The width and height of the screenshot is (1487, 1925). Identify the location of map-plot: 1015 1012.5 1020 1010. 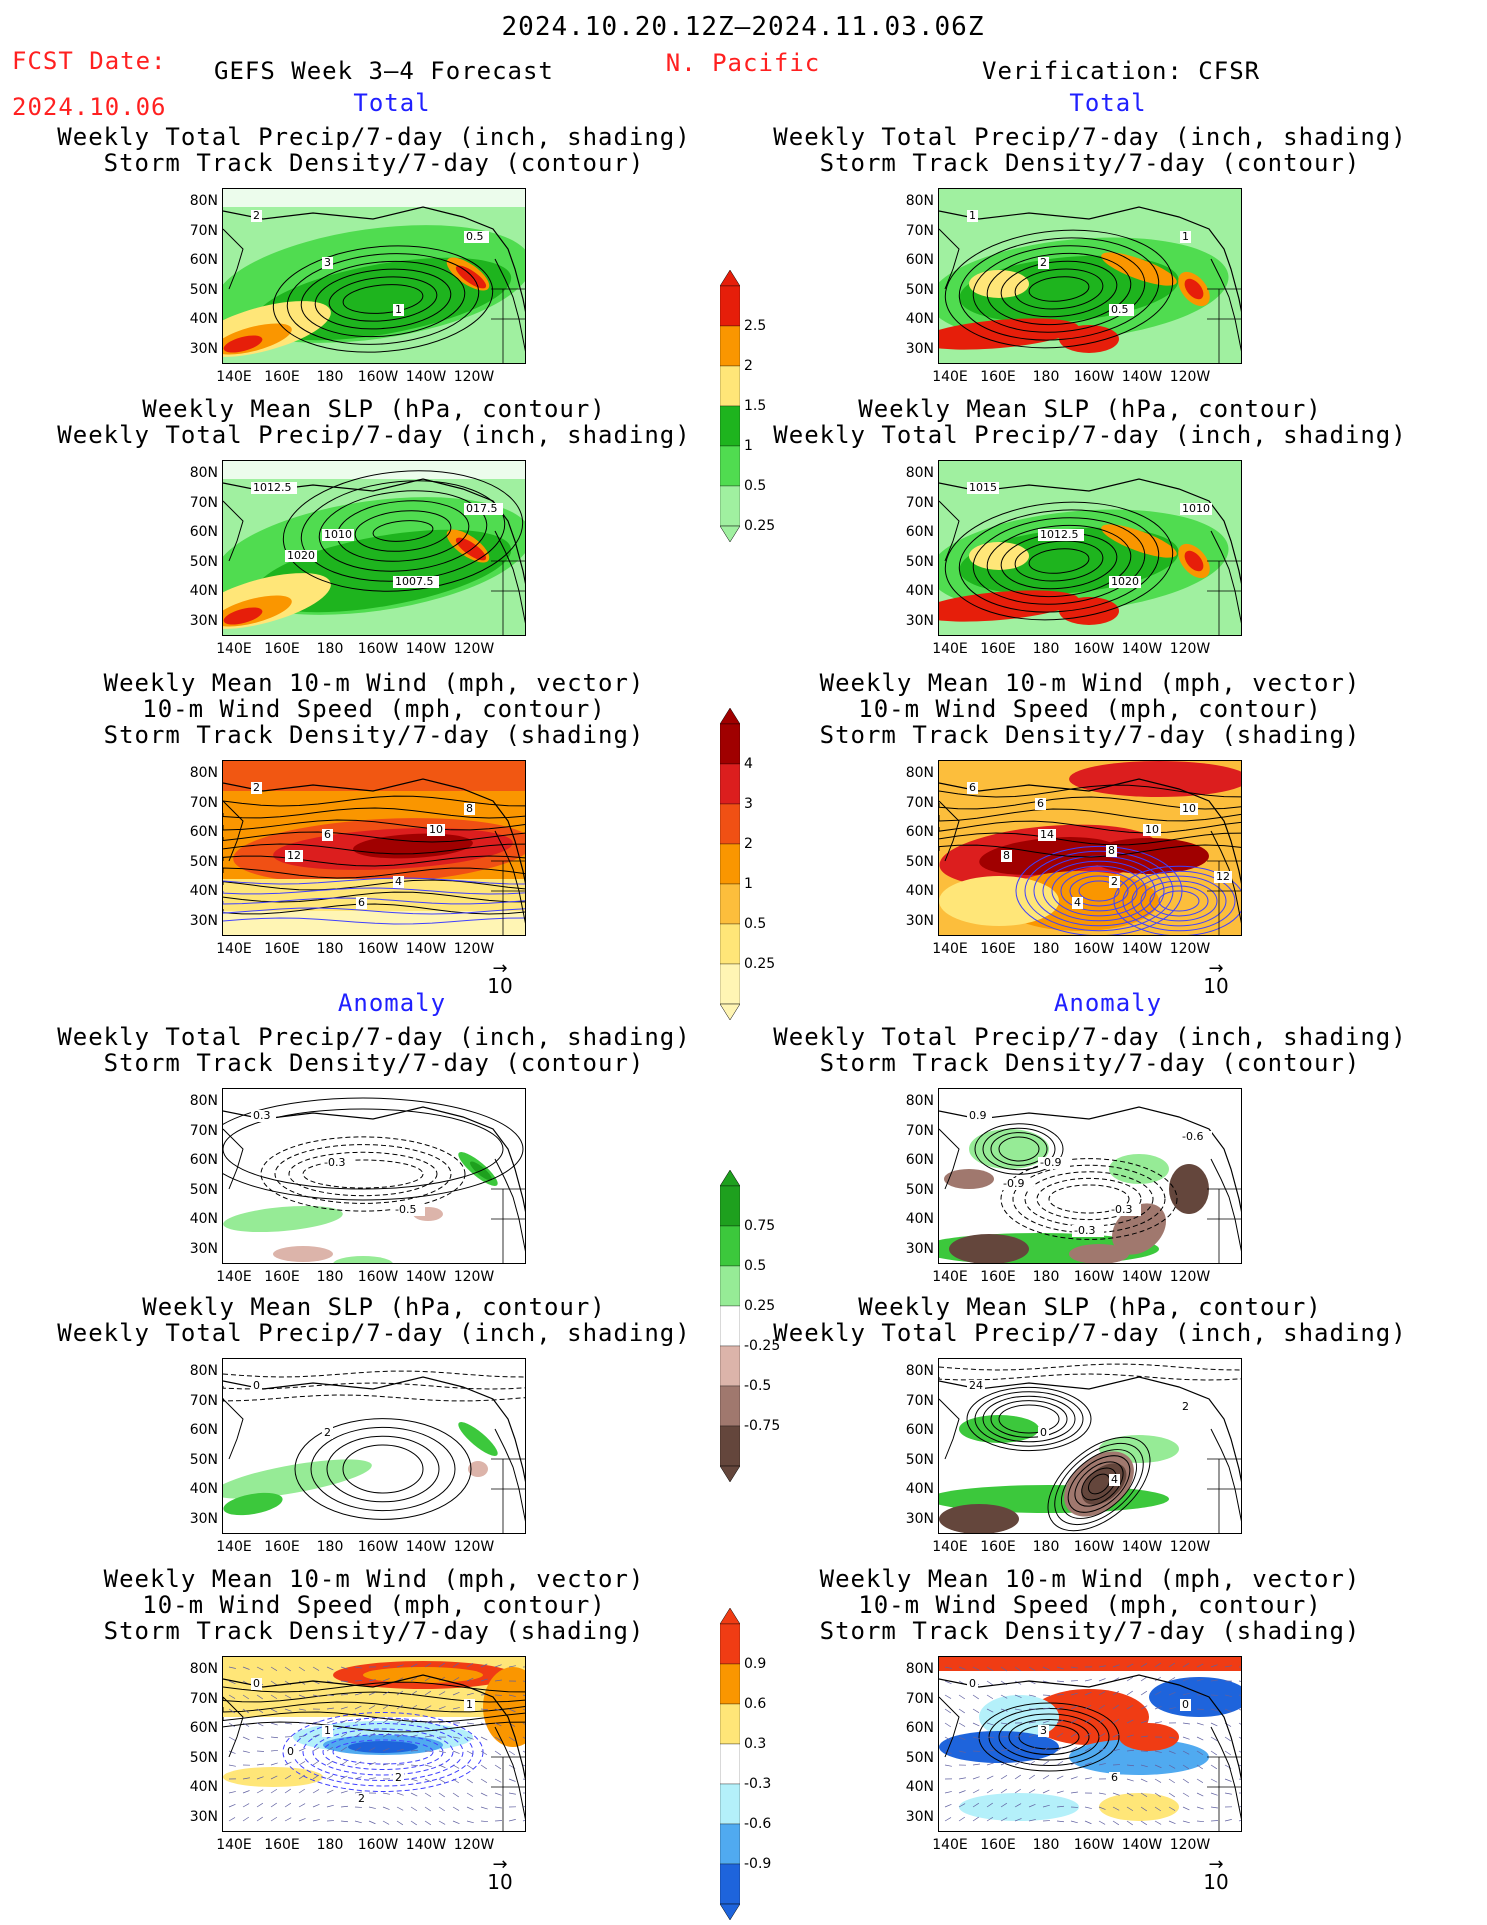
(1090, 548).